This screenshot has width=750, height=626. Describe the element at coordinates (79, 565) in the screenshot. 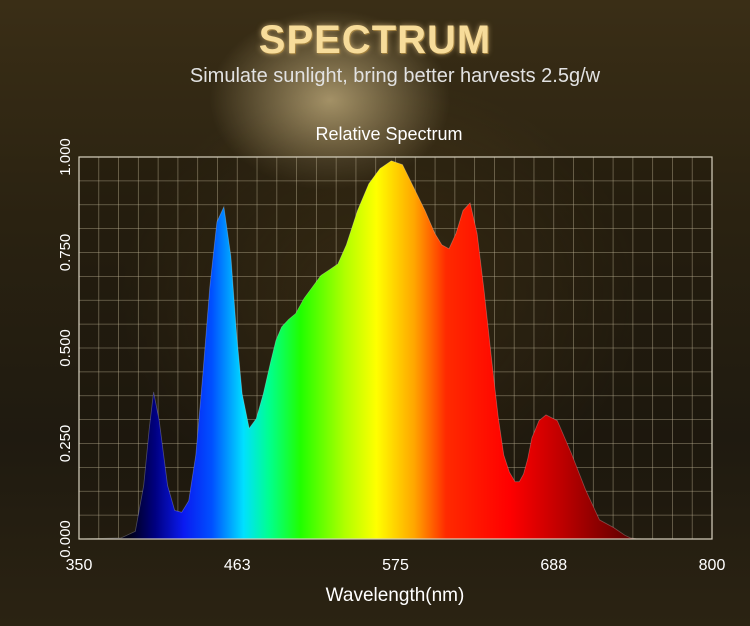

I see `x-tick-label: 350` at that location.